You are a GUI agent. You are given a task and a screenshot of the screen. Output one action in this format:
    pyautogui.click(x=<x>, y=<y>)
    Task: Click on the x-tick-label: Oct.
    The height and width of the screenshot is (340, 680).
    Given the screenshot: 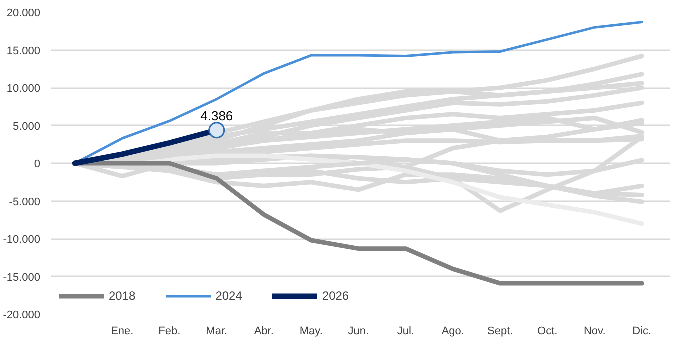 What is the action you would take?
    pyautogui.click(x=548, y=332)
    